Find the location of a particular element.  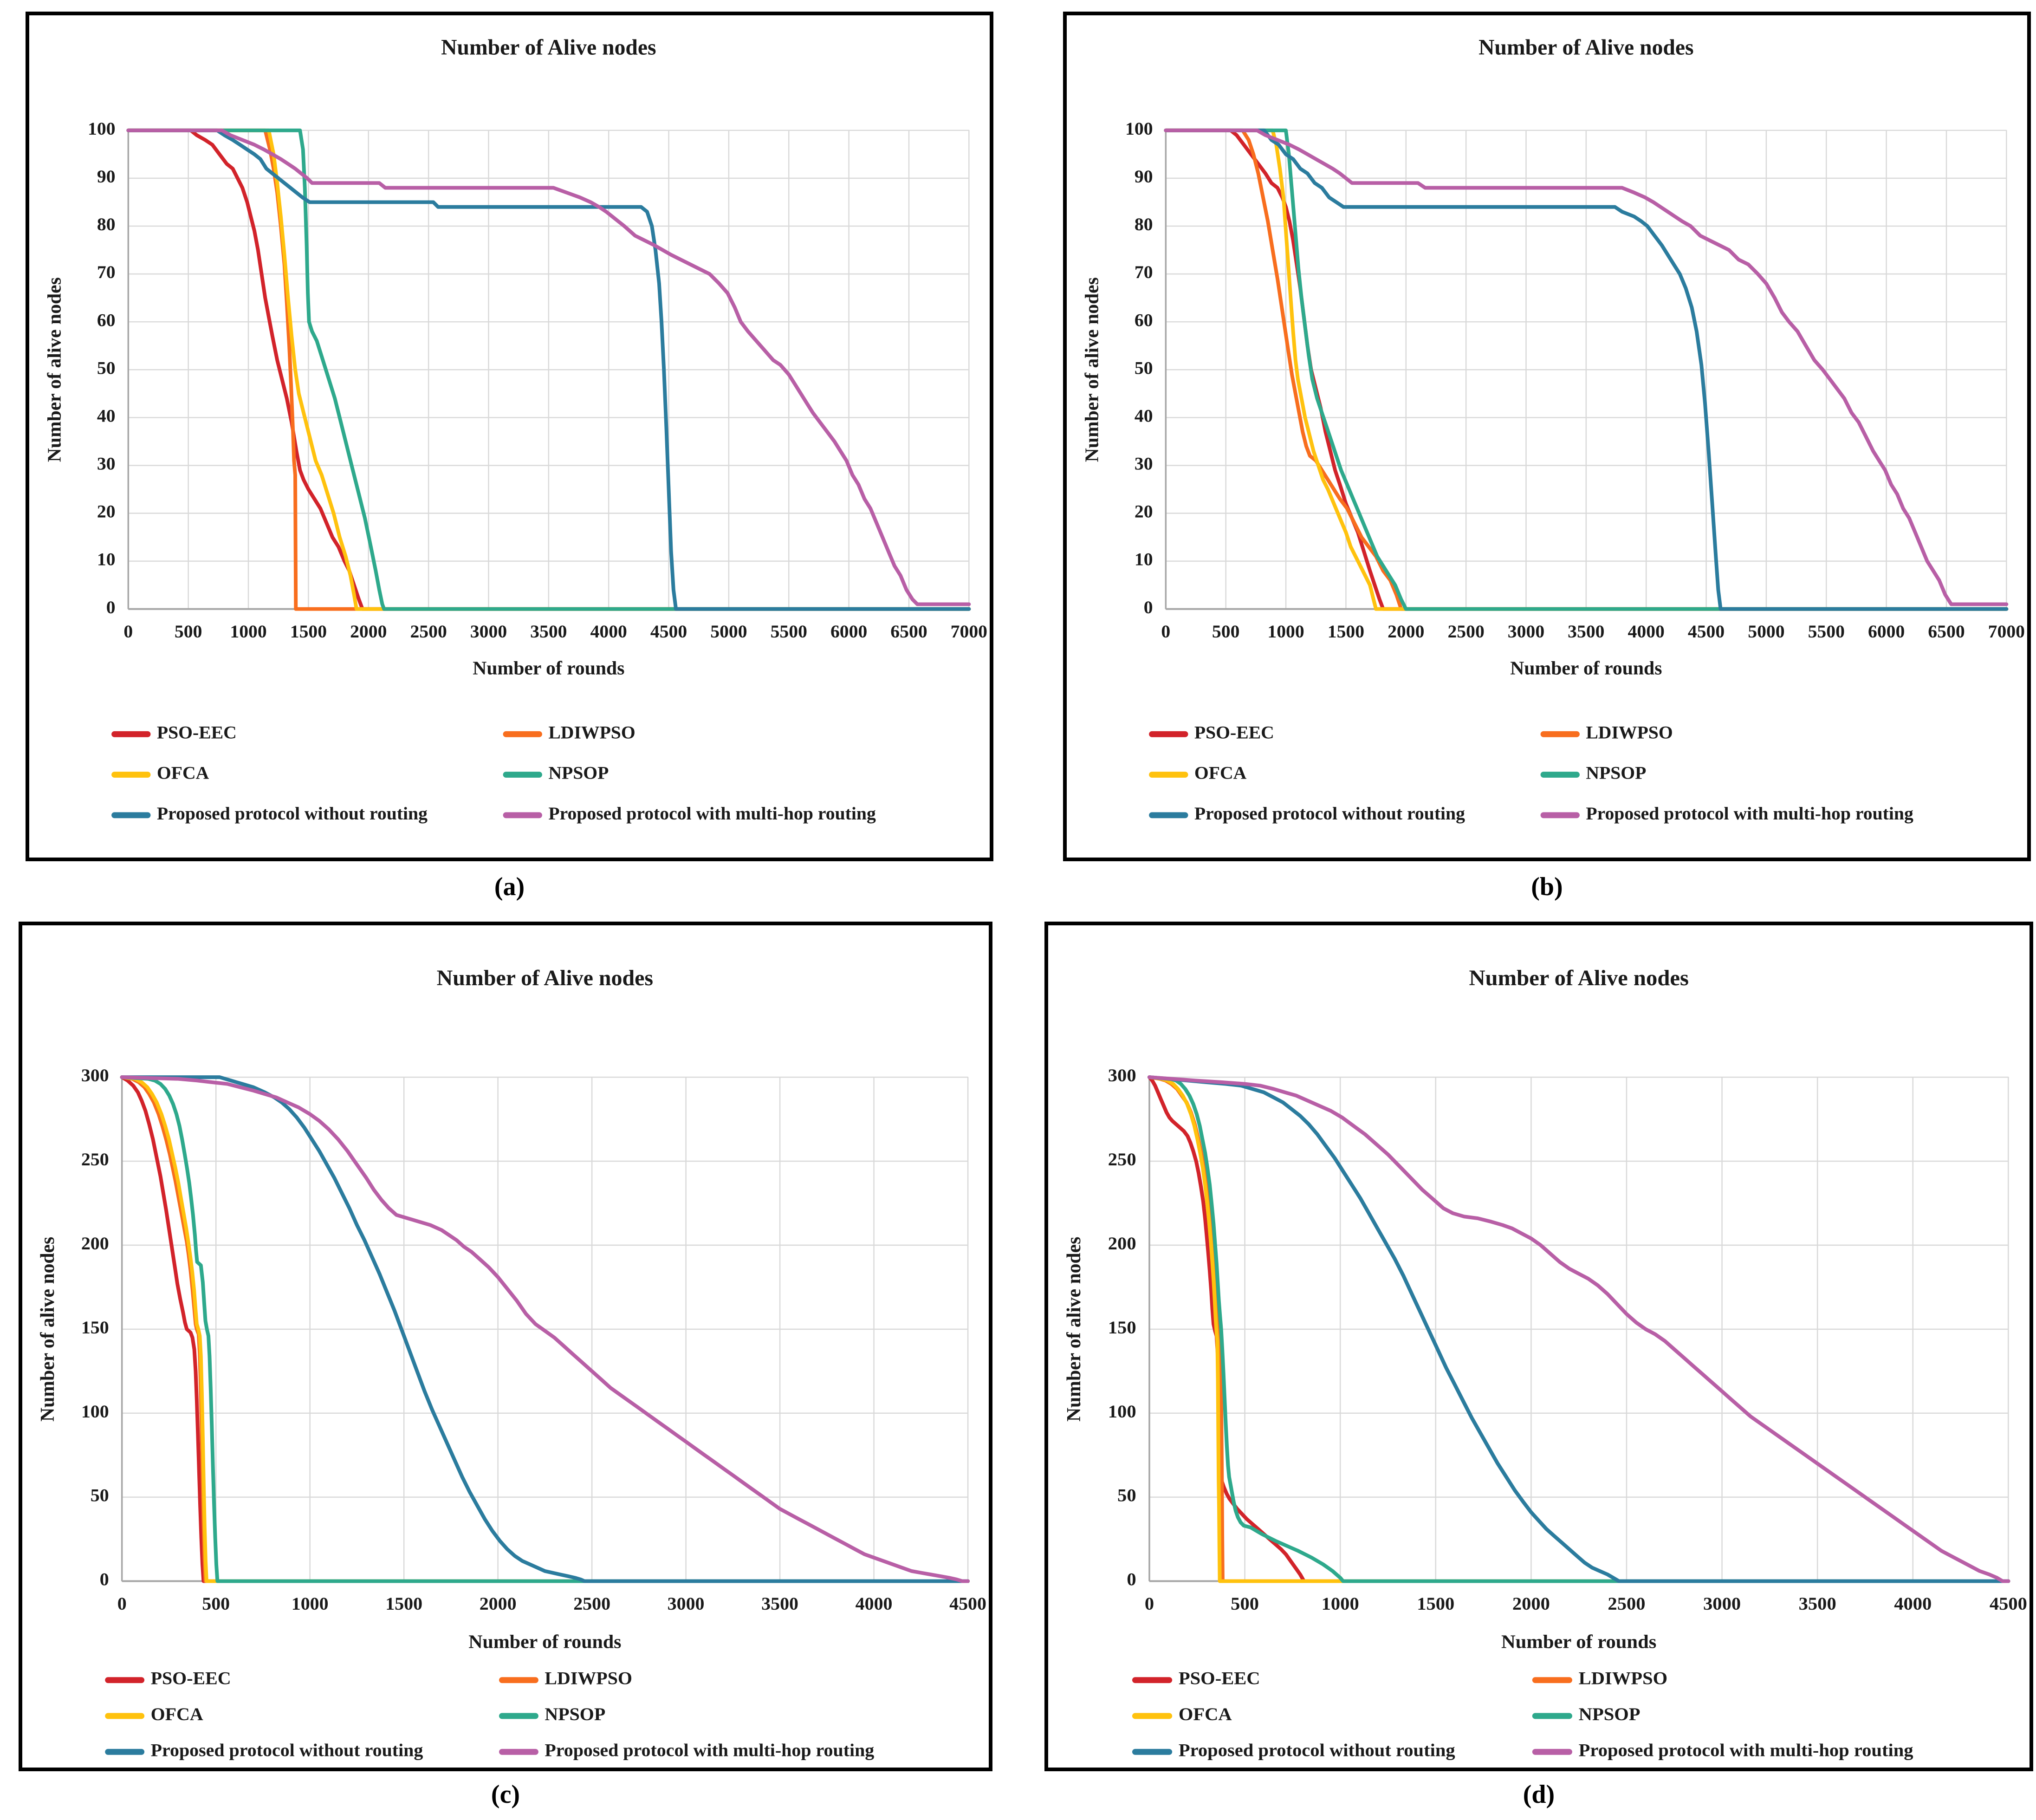

x-tick-label: 1000 is located at coordinates (1340, 1603).